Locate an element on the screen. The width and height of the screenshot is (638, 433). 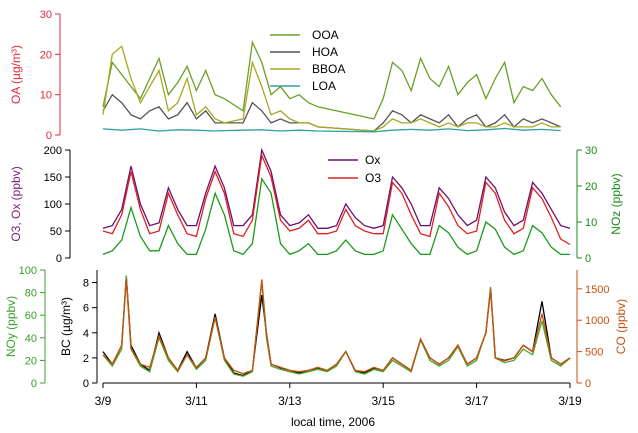
series-ox-line is located at coordinates (336, 188).